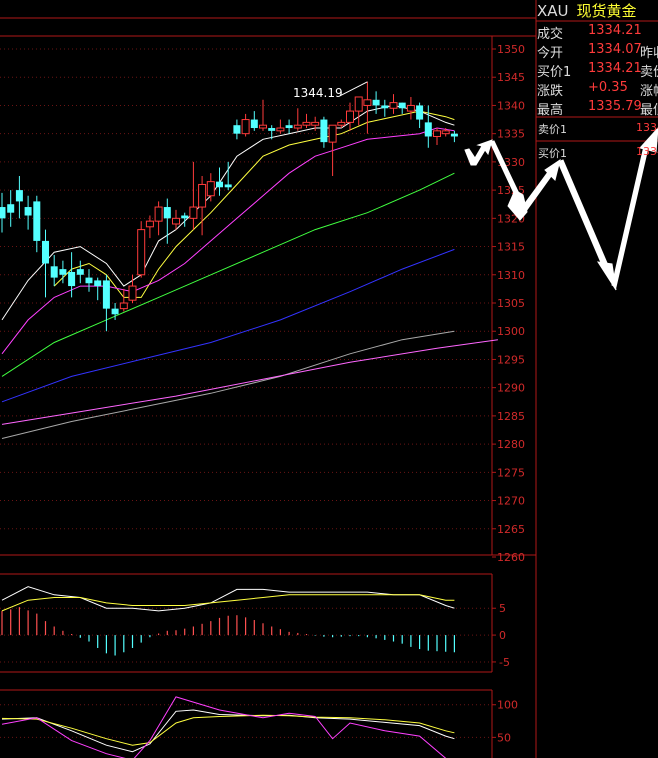  I want to click on bid-value: 1334, so click(647, 151).